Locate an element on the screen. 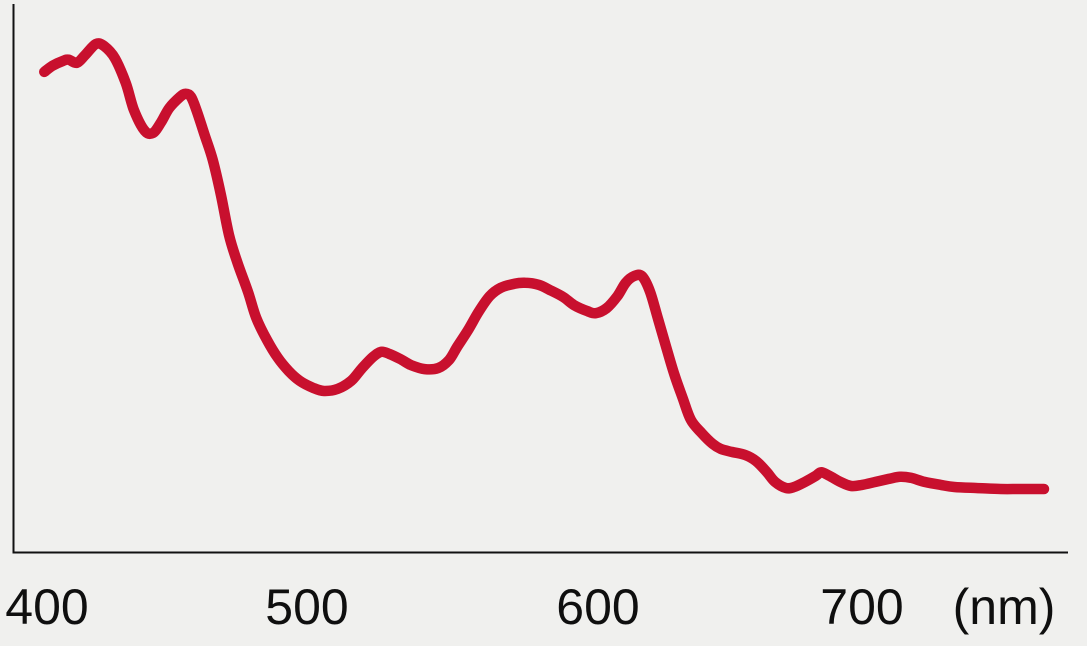 The width and height of the screenshot is (1087, 646). x-tick-label-700: 700 is located at coordinates (862, 607).